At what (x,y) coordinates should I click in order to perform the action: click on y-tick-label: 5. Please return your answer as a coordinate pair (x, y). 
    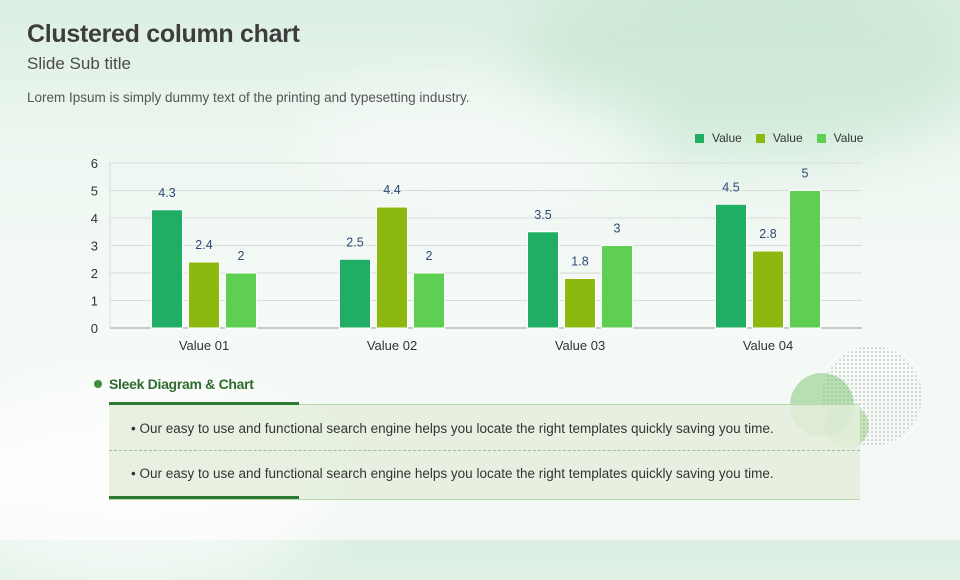
    Looking at the image, I should click on (94, 191).